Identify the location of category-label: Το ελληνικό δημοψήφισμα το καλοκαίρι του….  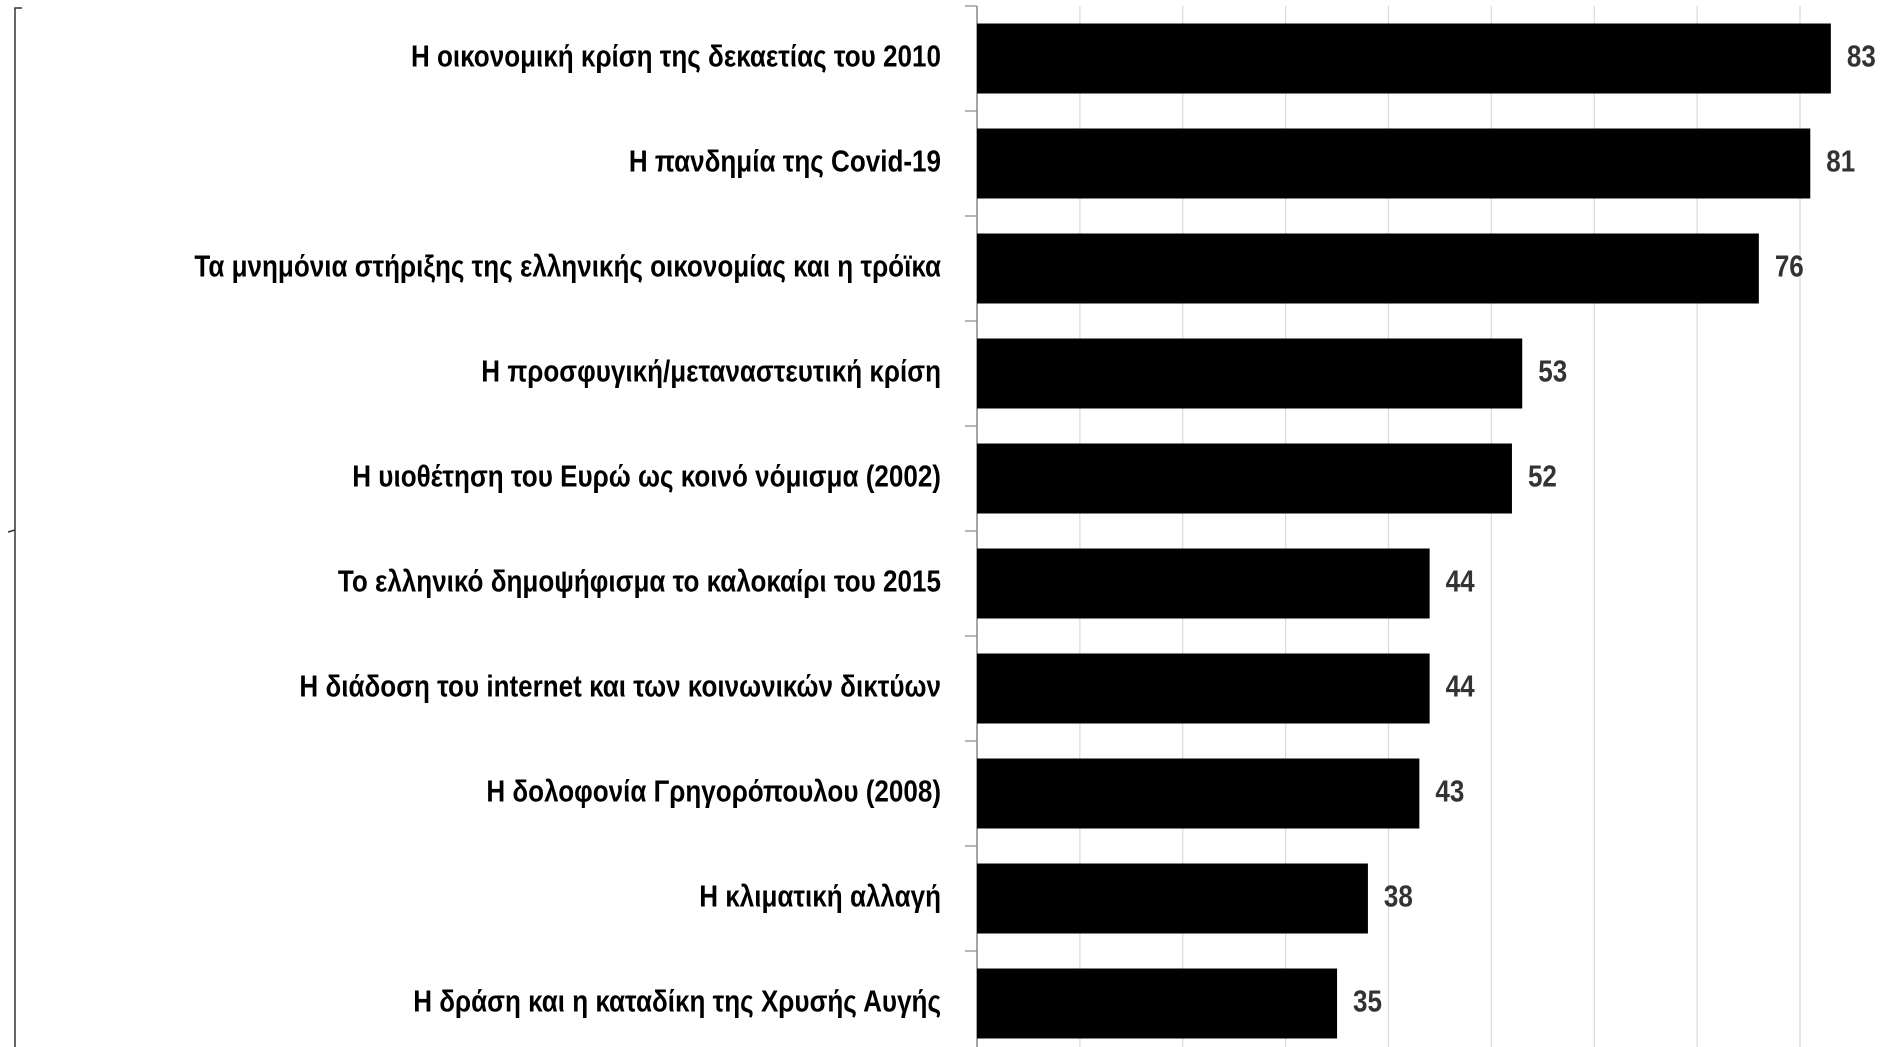
(639, 581).